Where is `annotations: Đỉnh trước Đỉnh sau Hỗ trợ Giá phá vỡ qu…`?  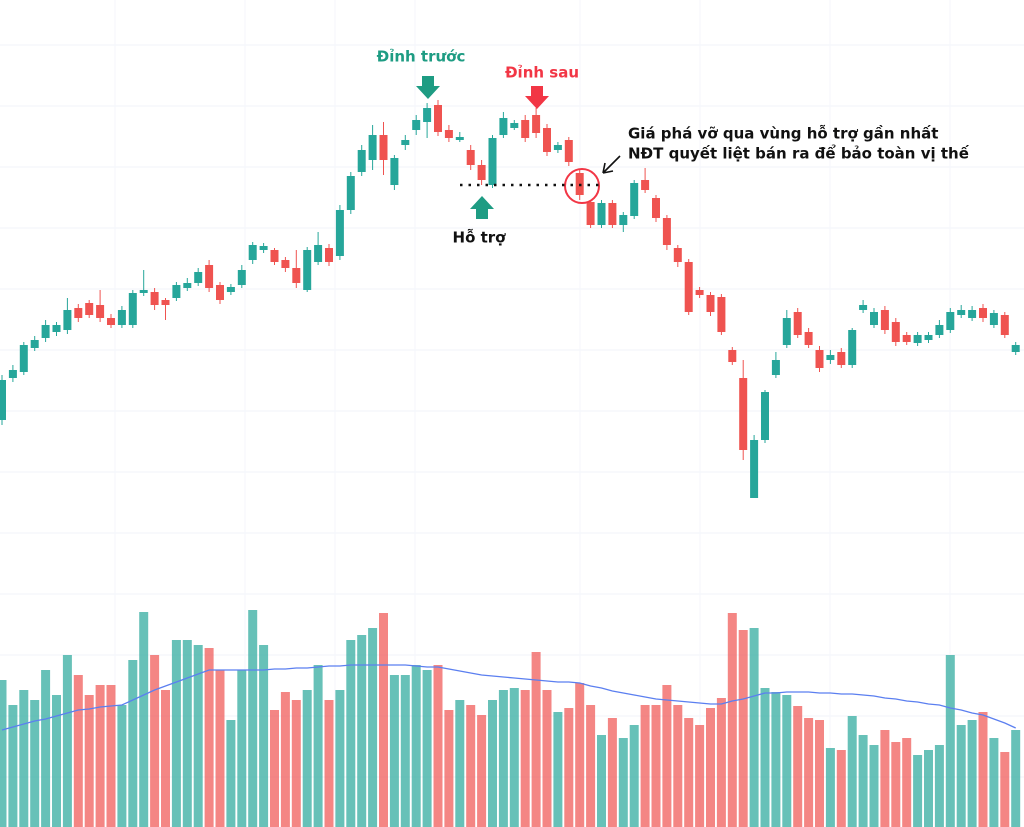 annotations: Đỉnh trước Đỉnh sau Hỗ trợ Giá phá vỡ qu… is located at coordinates (673, 147).